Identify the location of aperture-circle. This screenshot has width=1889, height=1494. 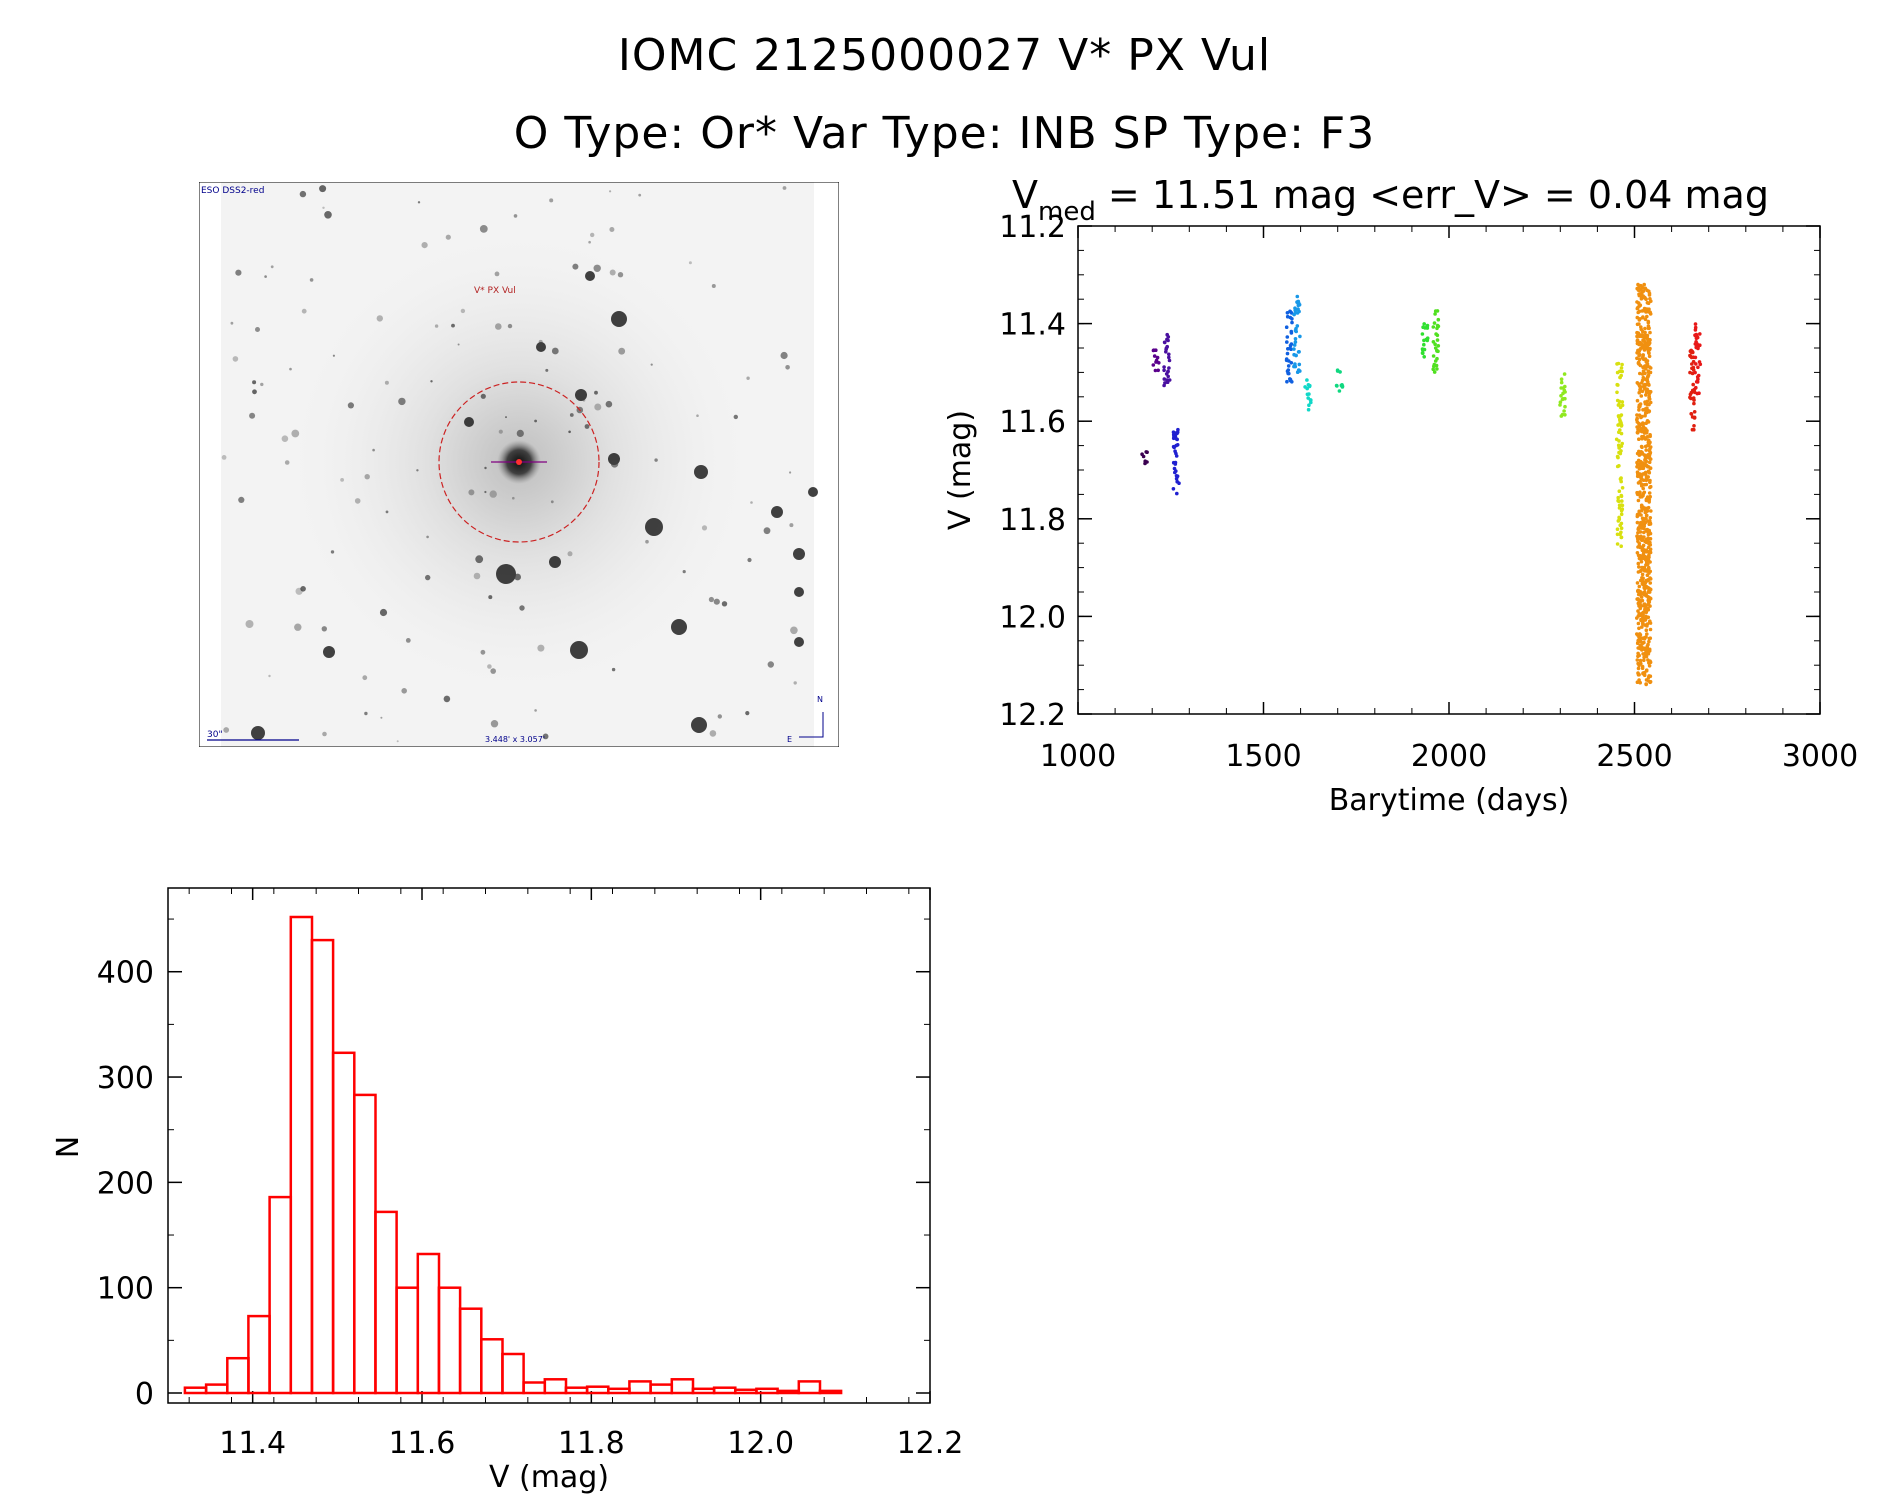
(519, 462).